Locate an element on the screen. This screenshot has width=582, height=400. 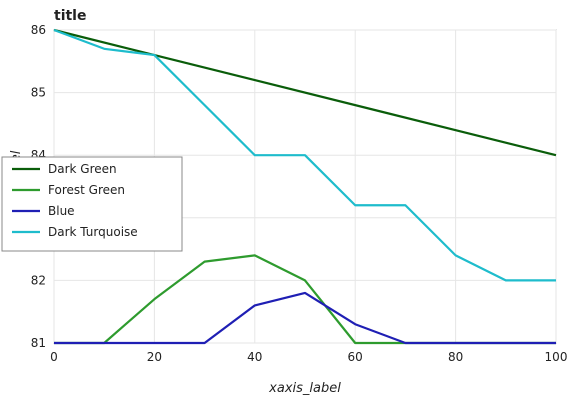
x-tick-label: 20 is located at coordinates (154, 357).